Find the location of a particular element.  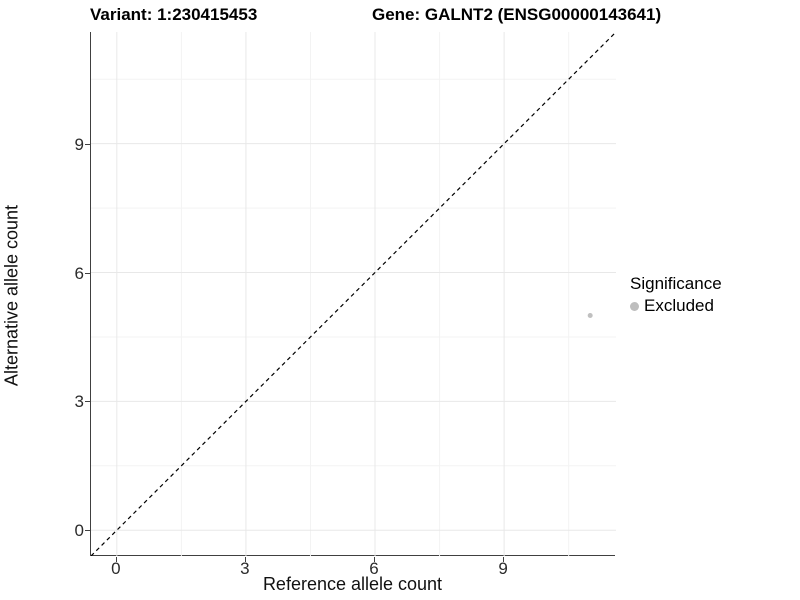

x-axis-title: Reference allele count is located at coordinates (352, 584).